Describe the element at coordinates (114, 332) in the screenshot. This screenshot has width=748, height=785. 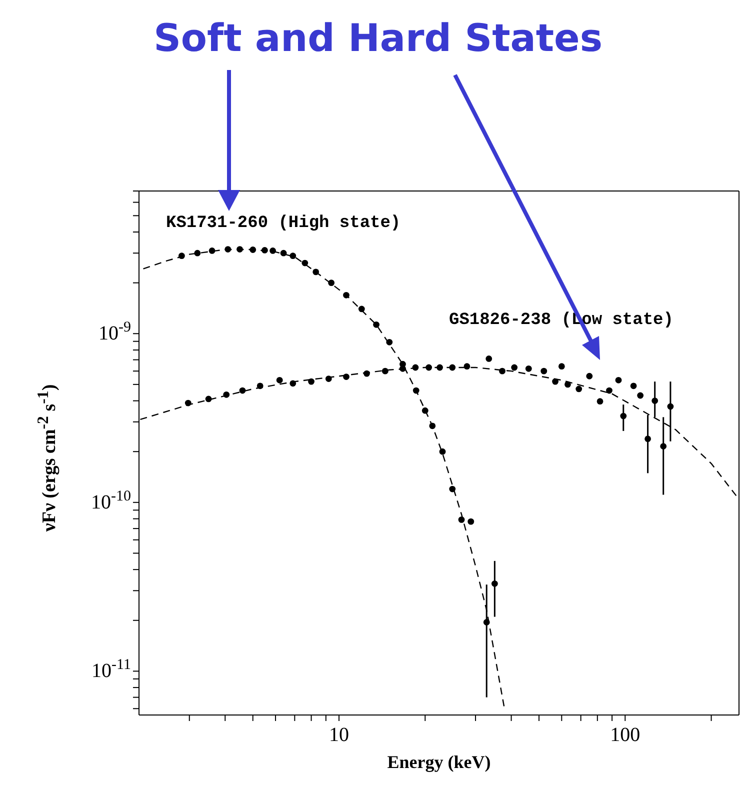
I see `y-tick-label: 10$^{-9}$` at that location.